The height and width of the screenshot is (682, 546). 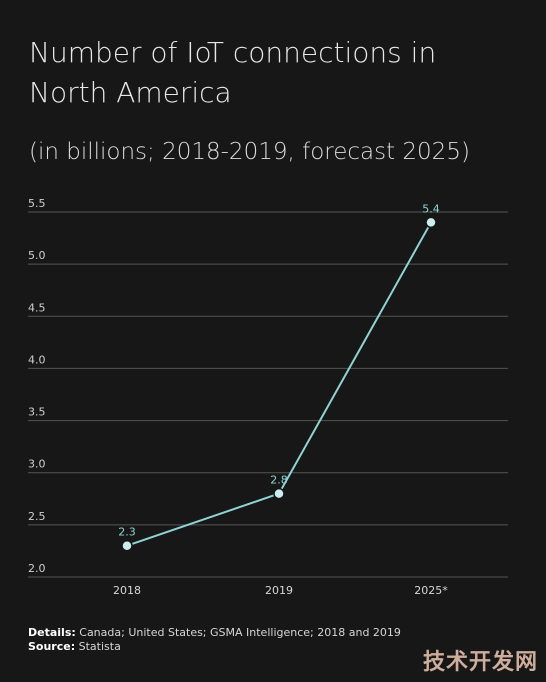 I want to click on y-tick-label: 5.0, so click(x=37, y=255).